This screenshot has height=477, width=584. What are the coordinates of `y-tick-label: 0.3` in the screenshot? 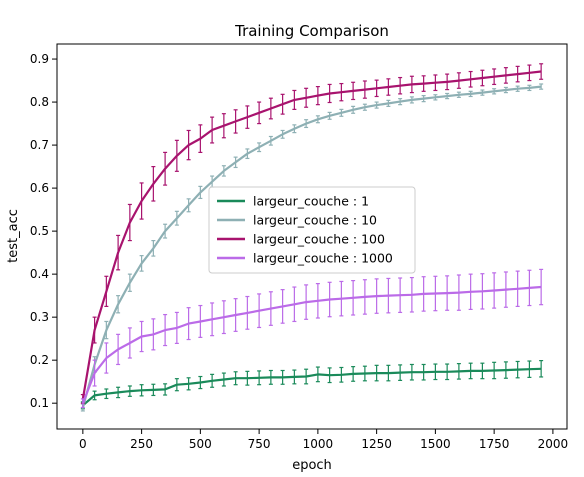 It's located at (39, 317).